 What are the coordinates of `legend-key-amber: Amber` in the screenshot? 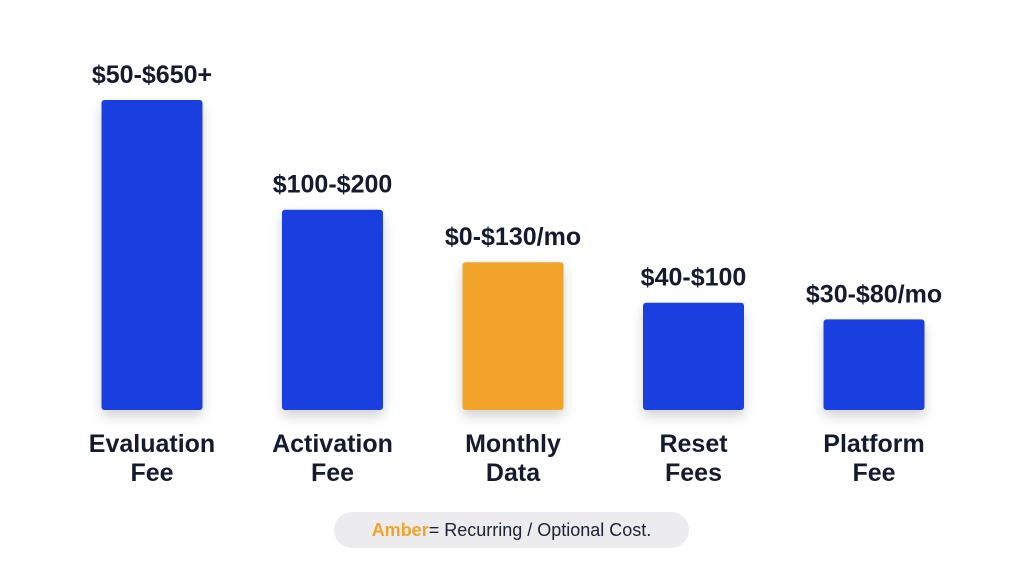 It's located at (400, 529).